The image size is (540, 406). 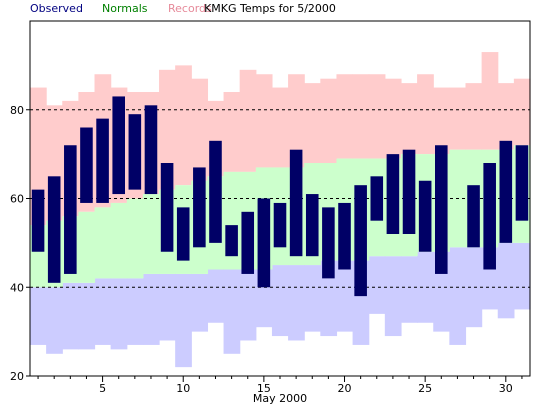 I want to click on y-tick-label: 20, so click(x=17, y=376).